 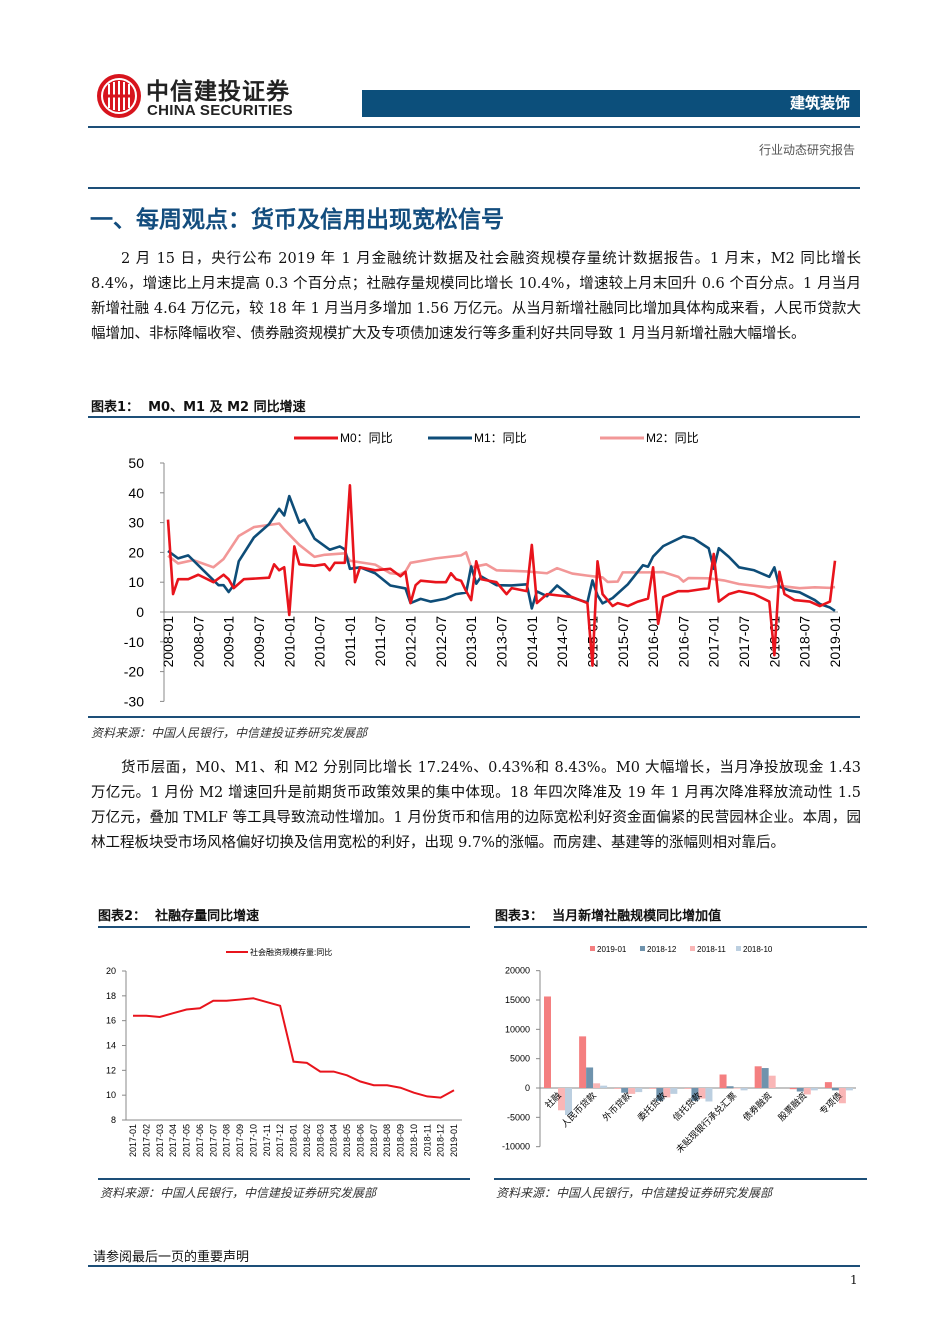 What do you see at coordinates (474, 417) in the screenshot?
I see `figure-1-top-rule` at bounding box center [474, 417].